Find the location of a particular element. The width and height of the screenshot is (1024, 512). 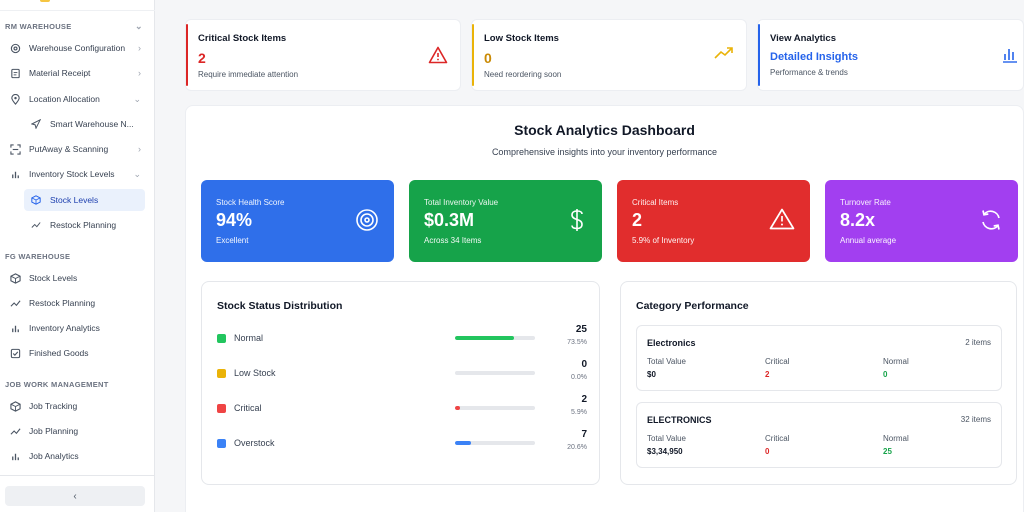

receipt-icon is located at coordinates (15, 73).